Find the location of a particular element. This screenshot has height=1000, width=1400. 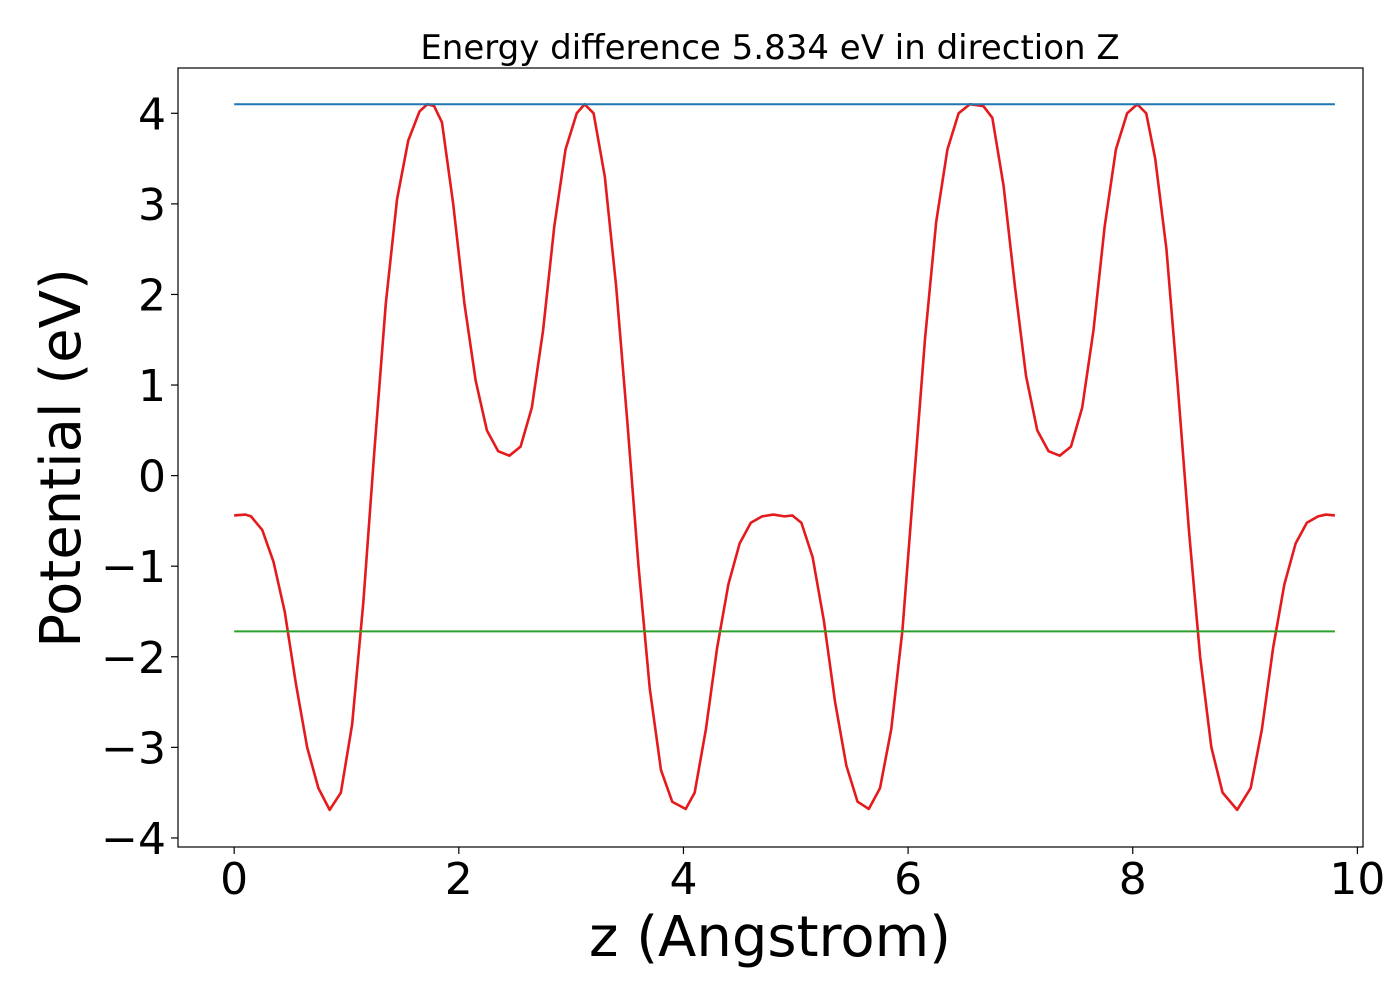

y-axis-ticks: −4 −3 −2 −1 0 1 2 3 4 is located at coordinates (139, 477).